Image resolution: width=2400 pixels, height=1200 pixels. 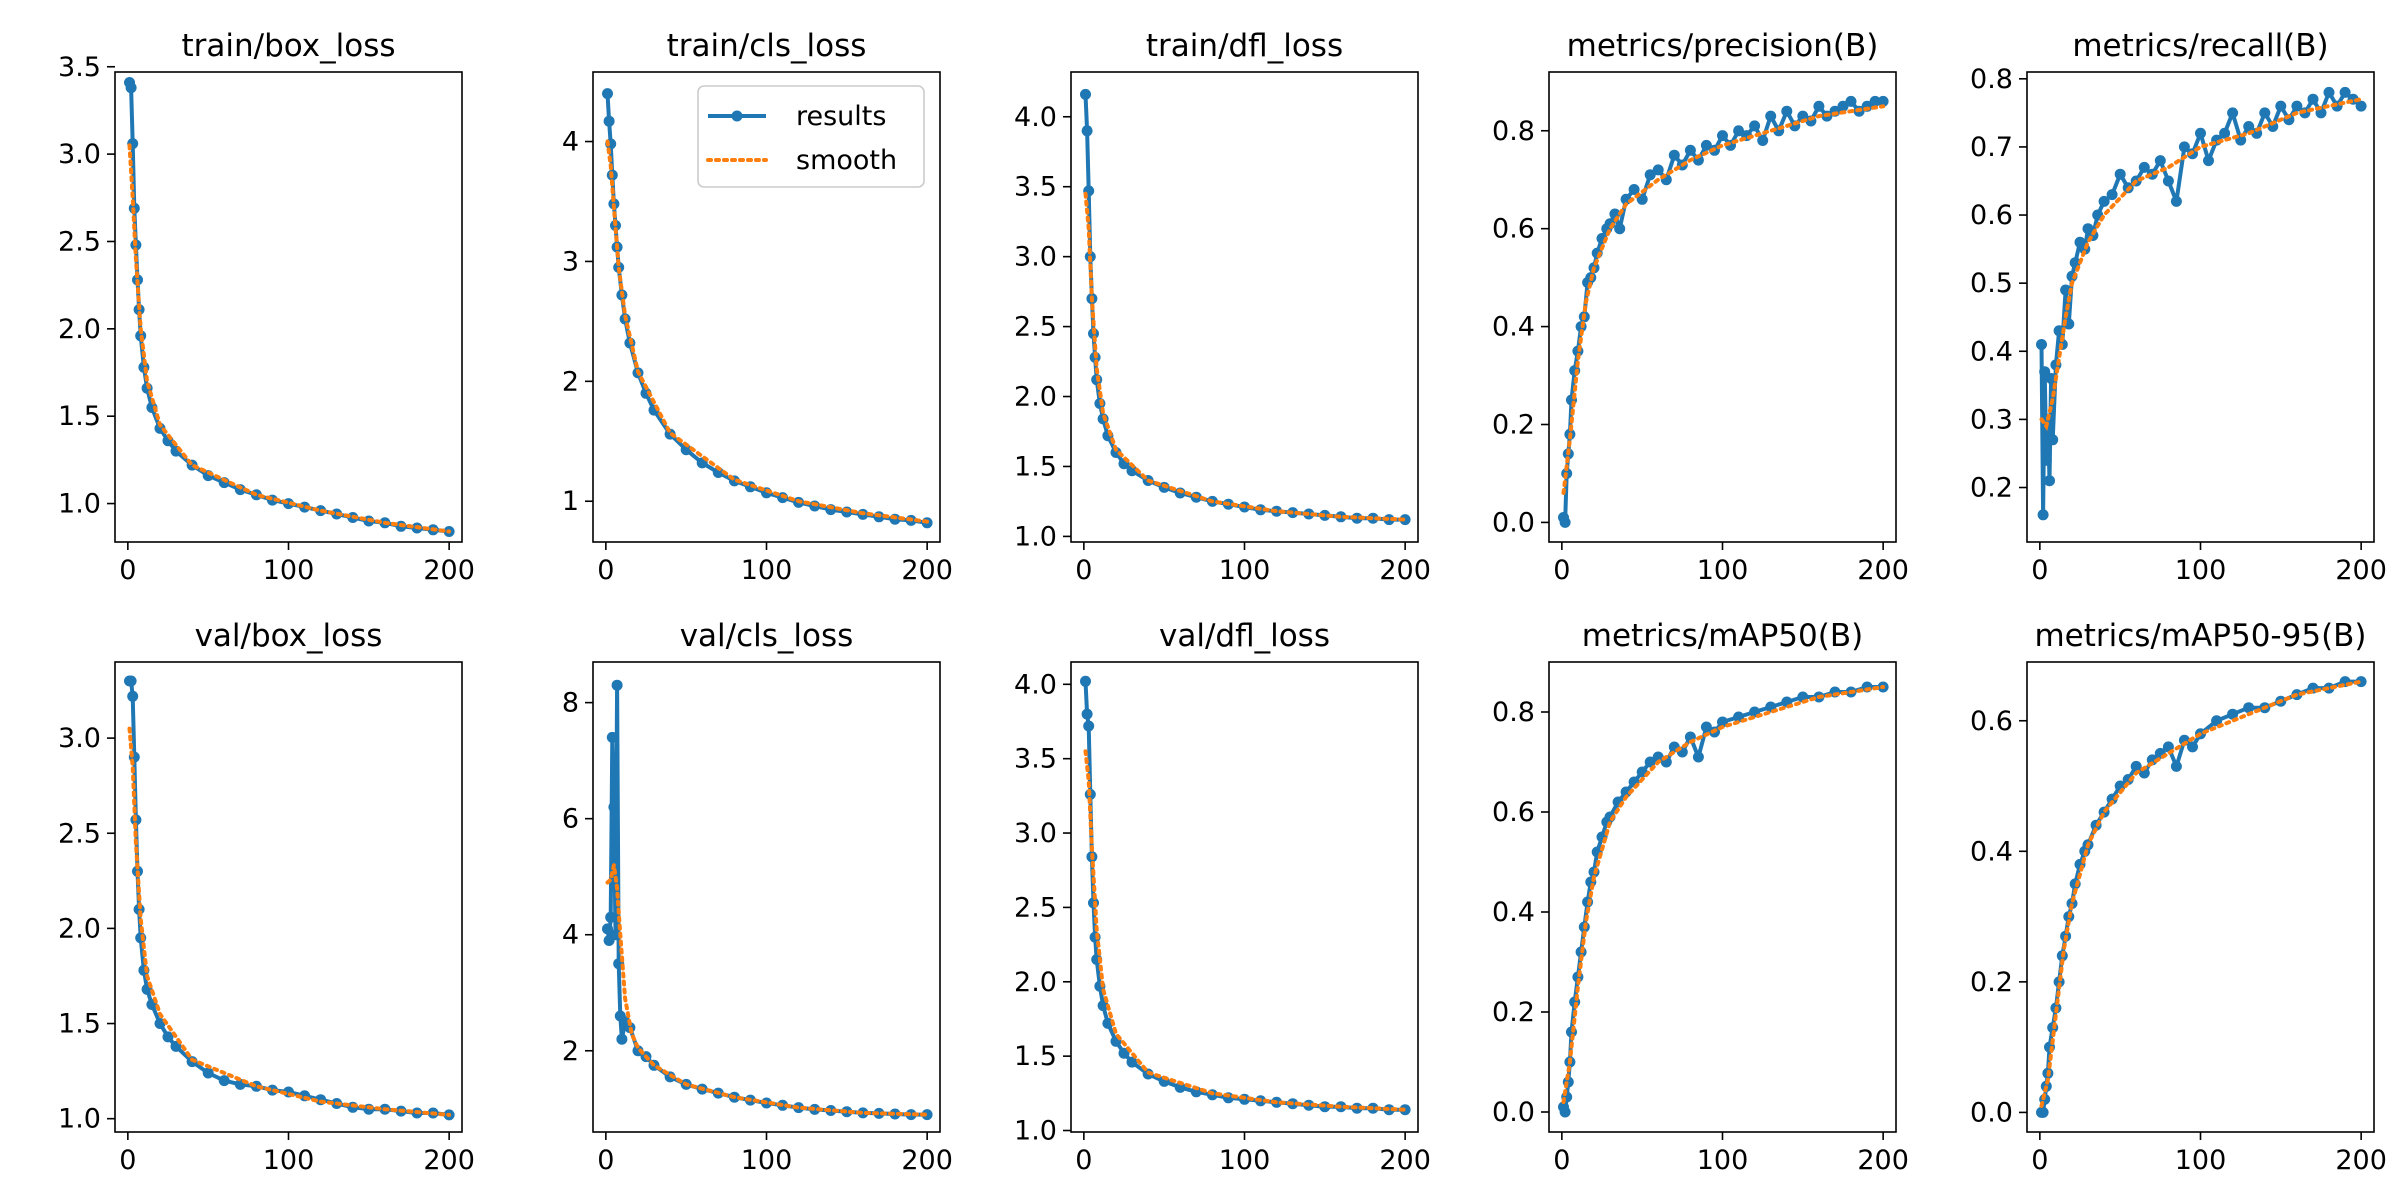 I want to click on subplot-val-box-loss: val/box_loss 0 100 200 1.0 1.5 2.0 2.5 3.0, so click(x=266, y=897).